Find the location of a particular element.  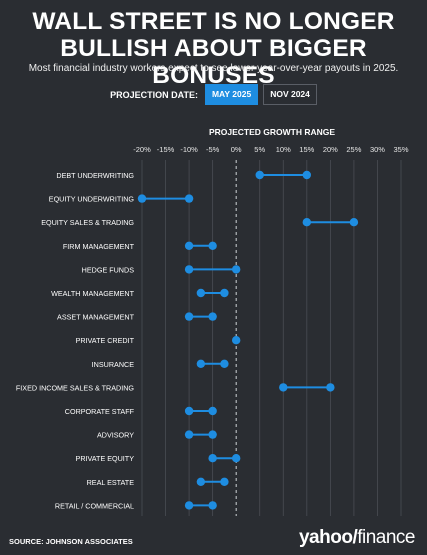

x-tick-label: 5% is located at coordinates (259, 149).